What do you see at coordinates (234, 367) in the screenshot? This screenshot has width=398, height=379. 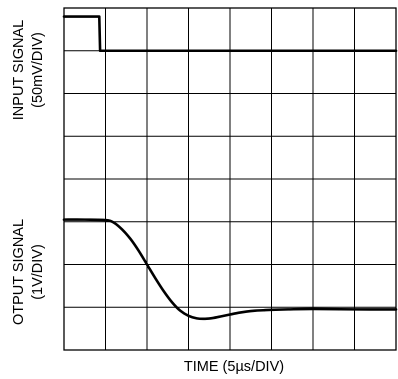 I see `x-axis-label: TIME (5µs/DIV)` at bounding box center [234, 367].